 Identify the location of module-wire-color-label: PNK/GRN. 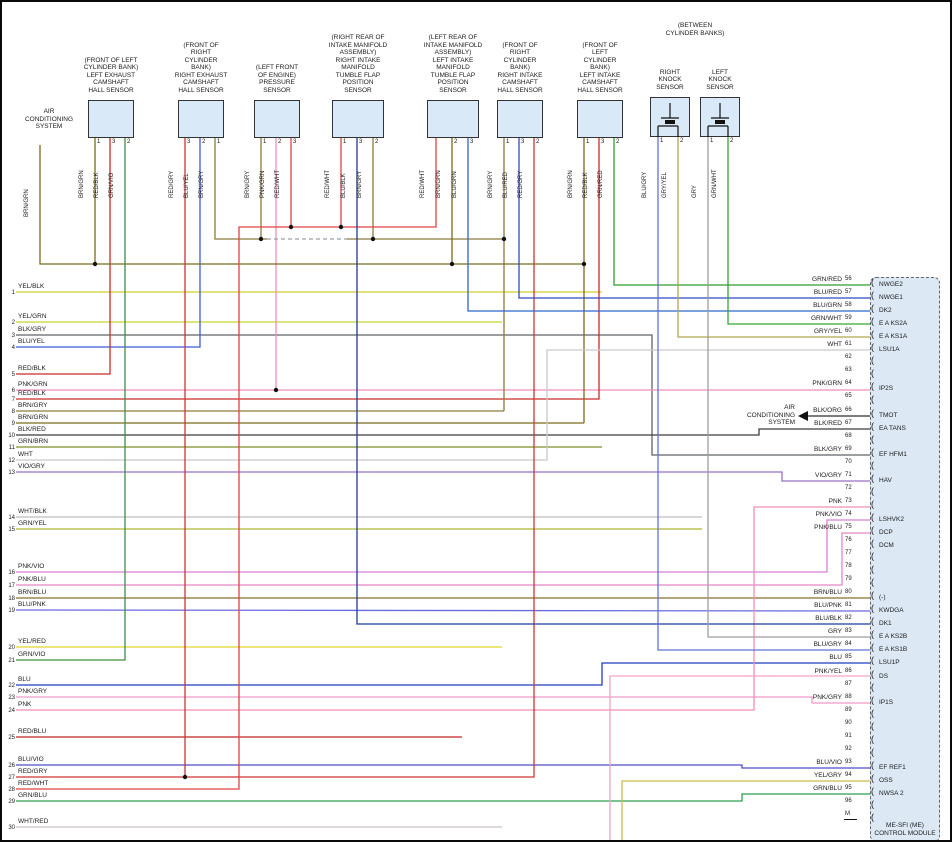
(827, 384).